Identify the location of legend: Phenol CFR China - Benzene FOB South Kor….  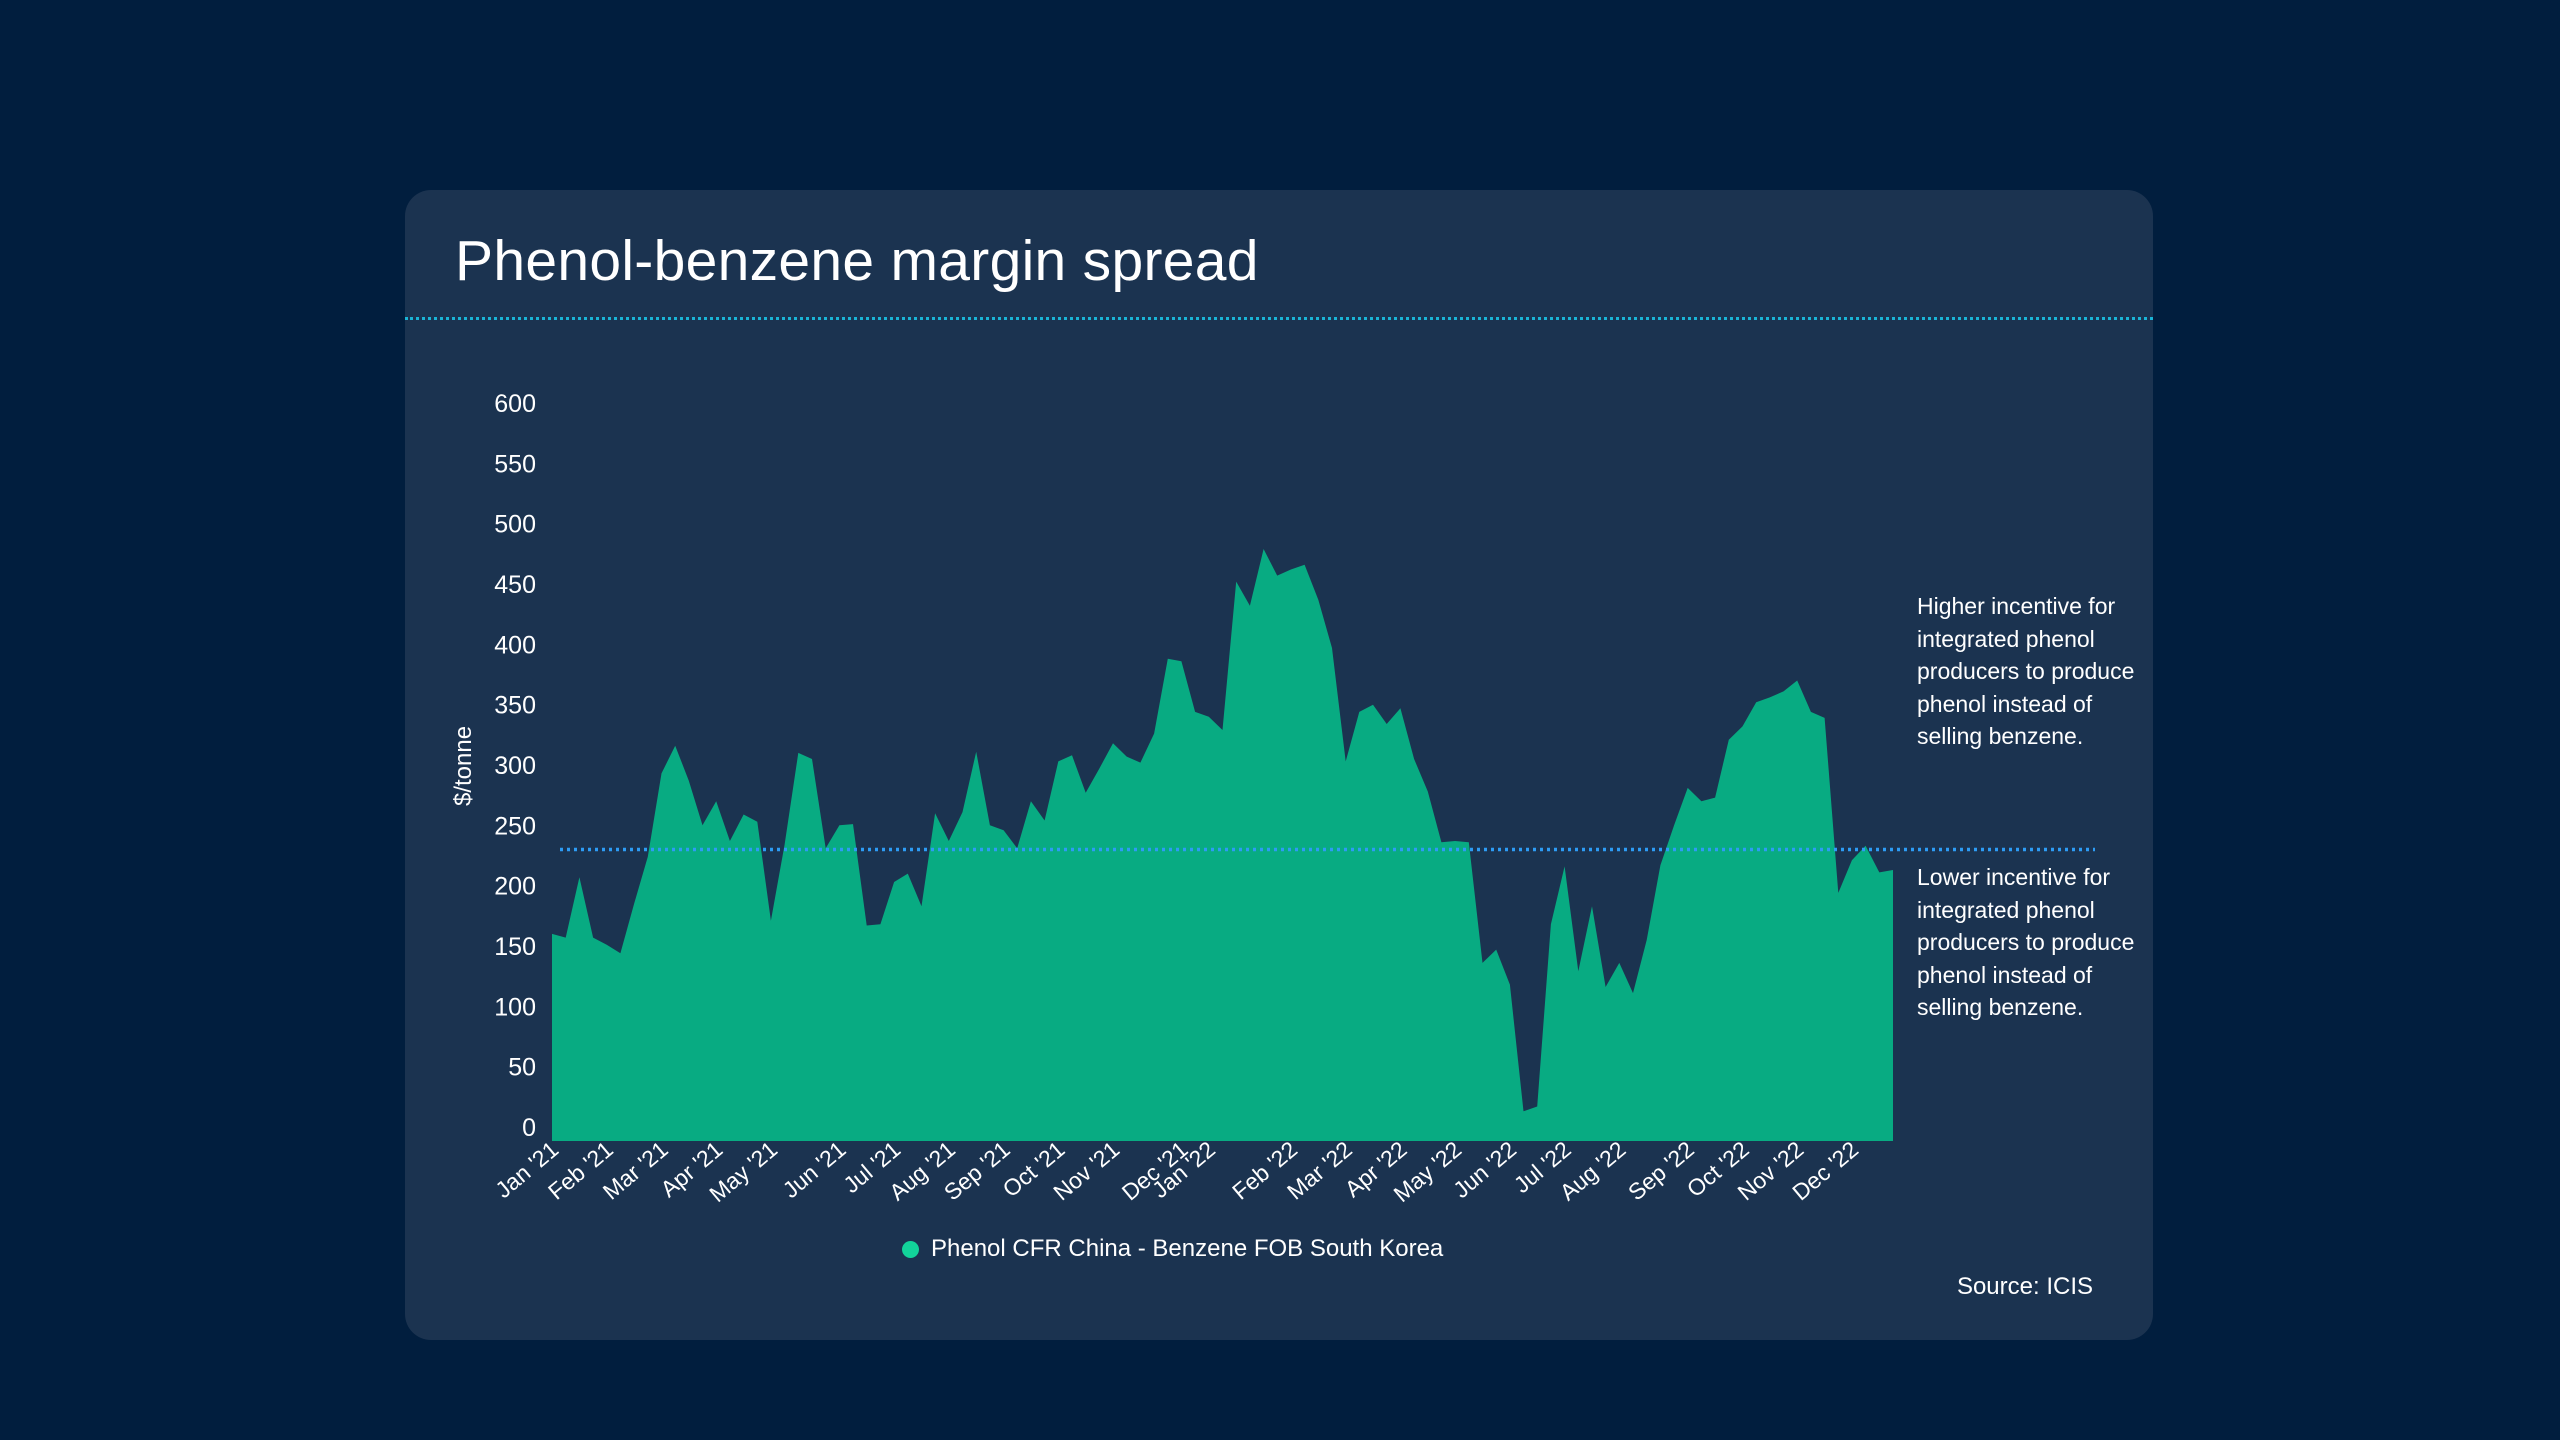
(1172, 1249).